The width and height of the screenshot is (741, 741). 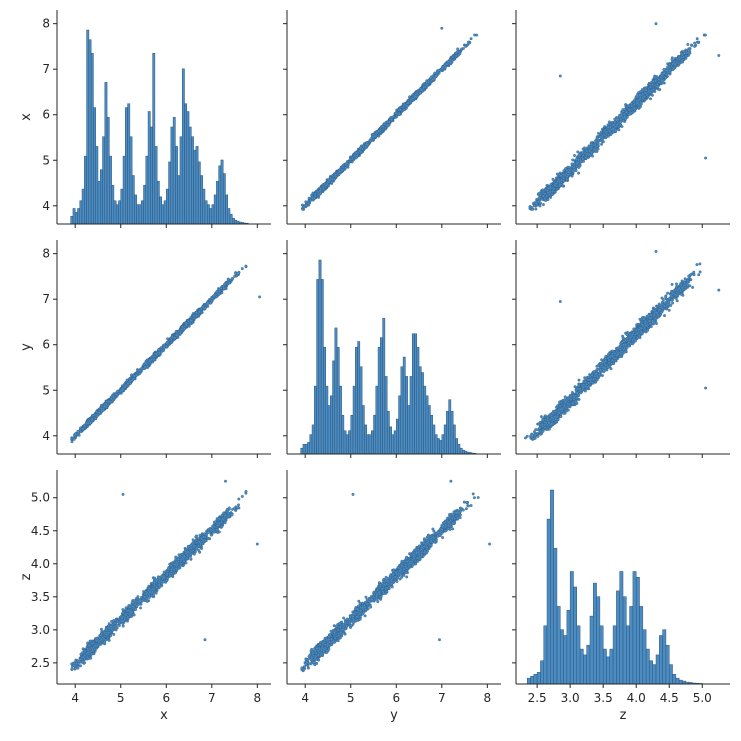 What do you see at coordinates (46, 69) in the screenshot?
I see `y-tick-label: 7` at bounding box center [46, 69].